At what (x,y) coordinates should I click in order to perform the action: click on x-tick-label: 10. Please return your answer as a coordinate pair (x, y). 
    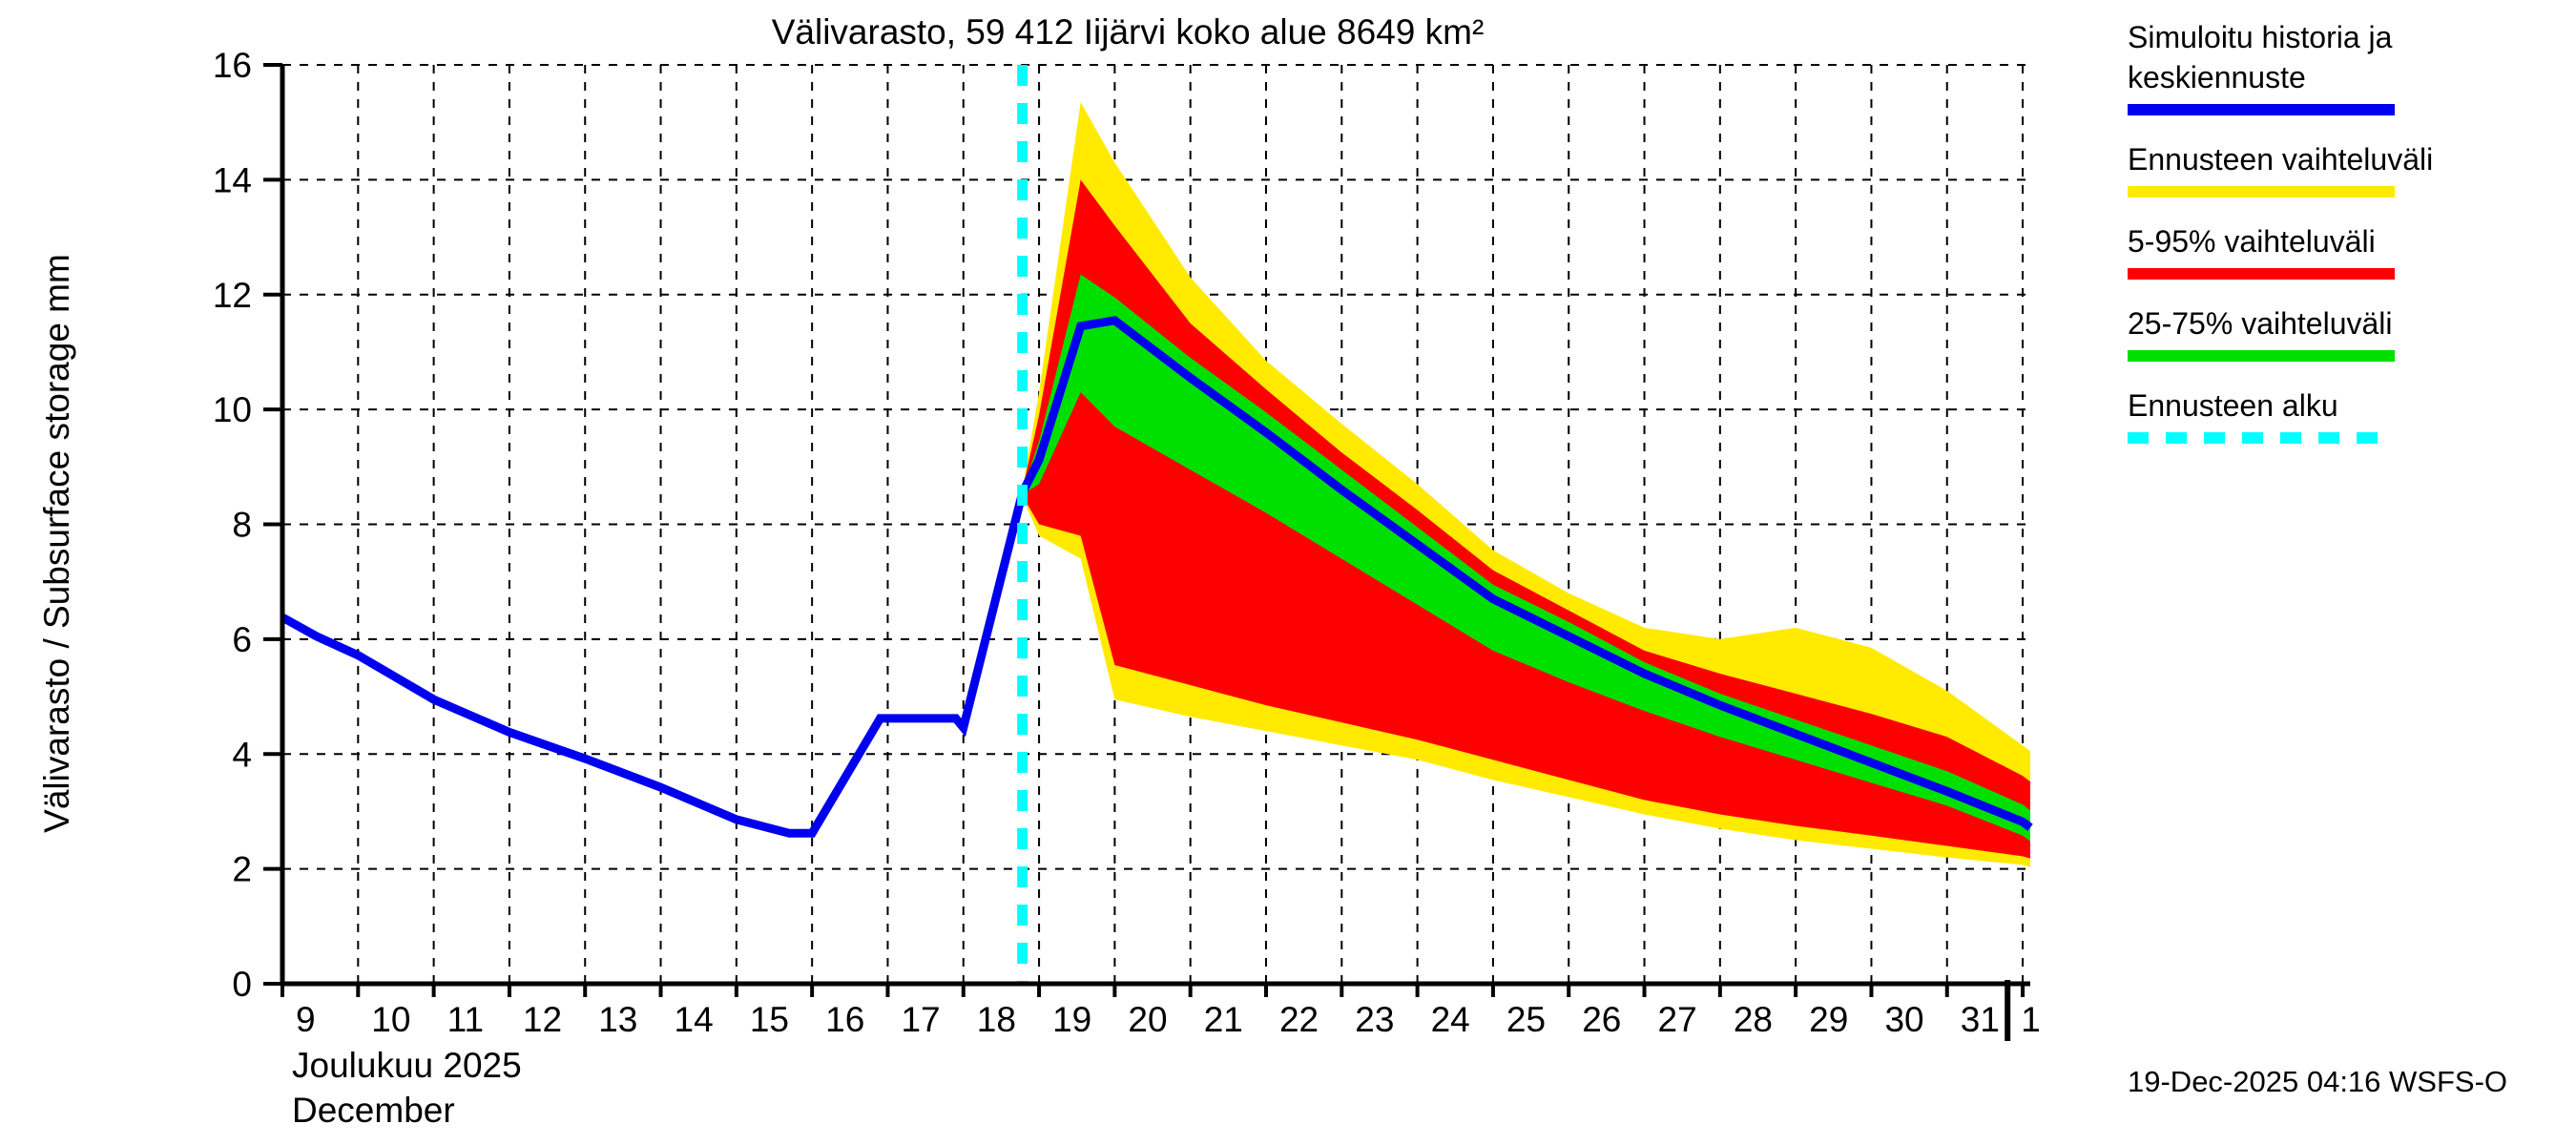
    Looking at the image, I should click on (390, 1019).